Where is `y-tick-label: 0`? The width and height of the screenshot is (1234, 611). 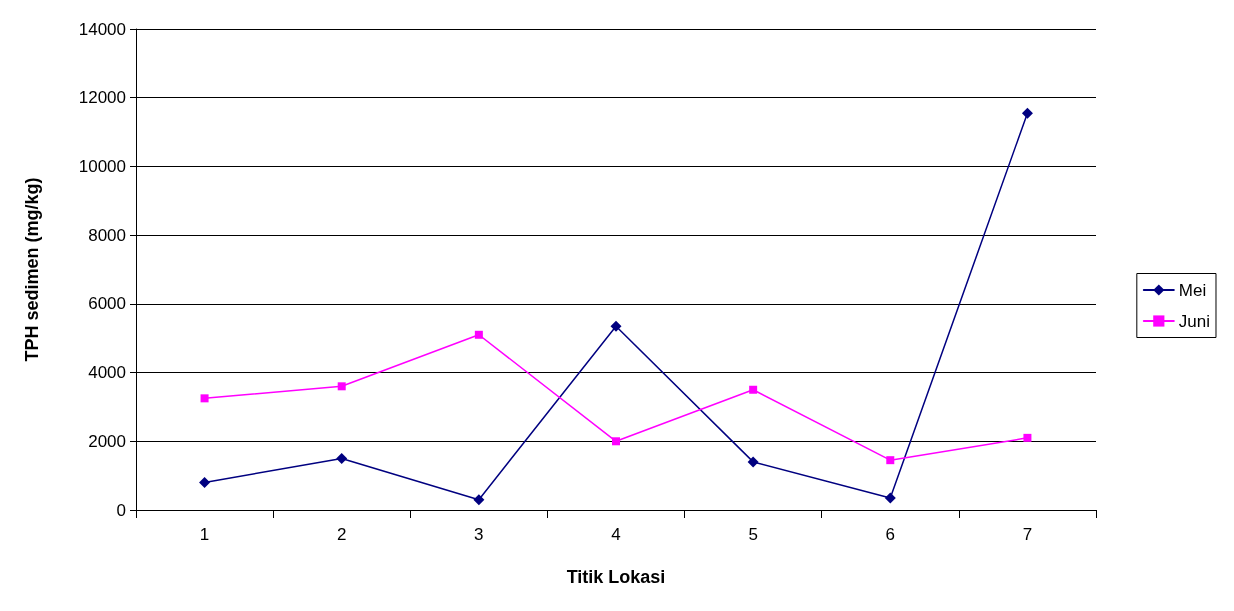
y-tick-label: 0 is located at coordinates (121, 510).